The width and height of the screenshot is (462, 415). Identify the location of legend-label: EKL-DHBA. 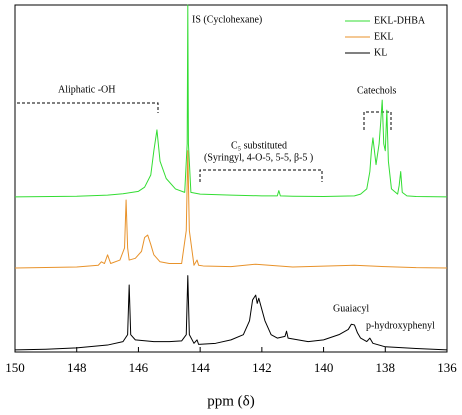
(400, 20).